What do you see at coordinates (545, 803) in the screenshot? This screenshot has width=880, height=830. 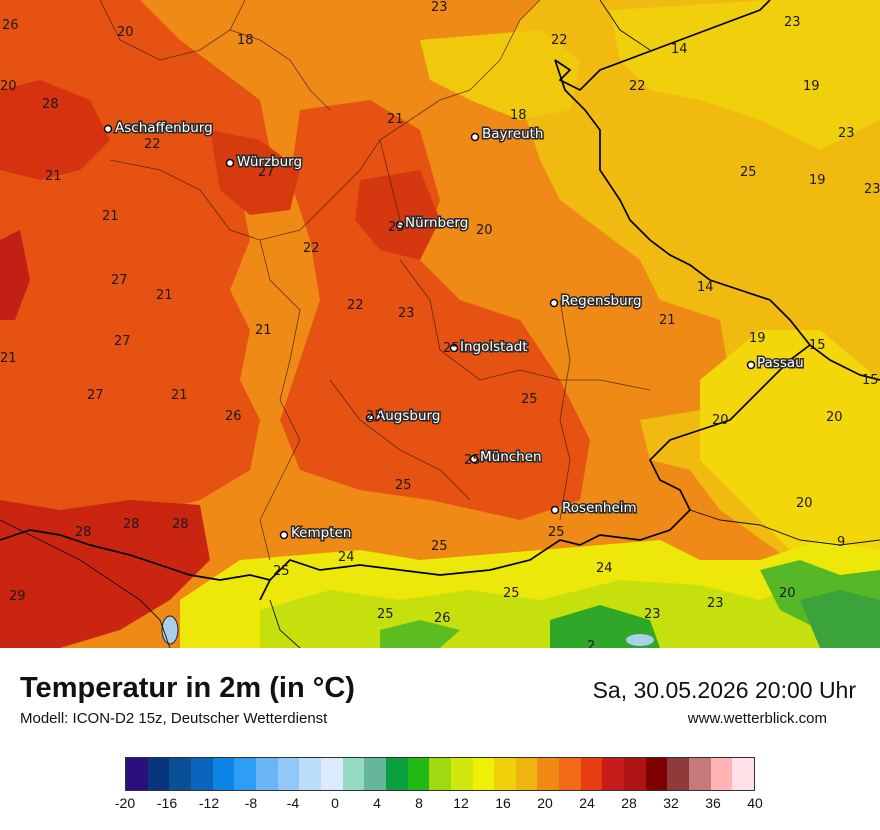 I see `legend-tick-label: 20` at bounding box center [545, 803].